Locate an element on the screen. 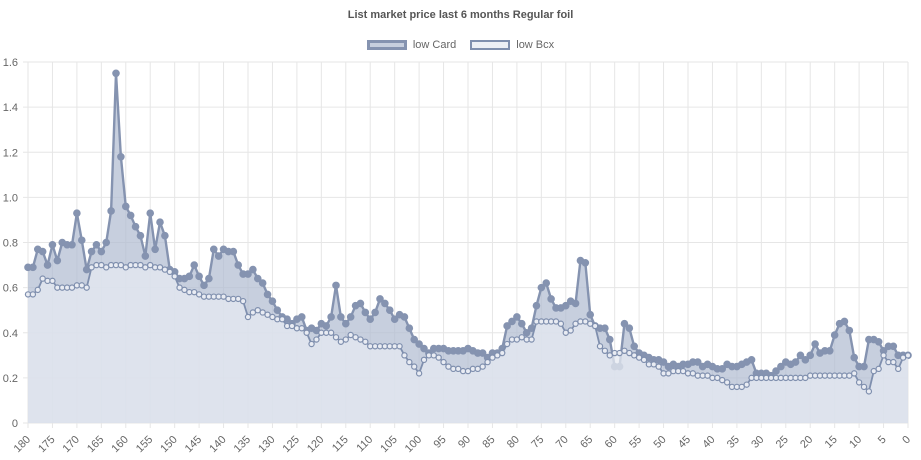  x-tick-label: 180 is located at coordinates (22, 444).